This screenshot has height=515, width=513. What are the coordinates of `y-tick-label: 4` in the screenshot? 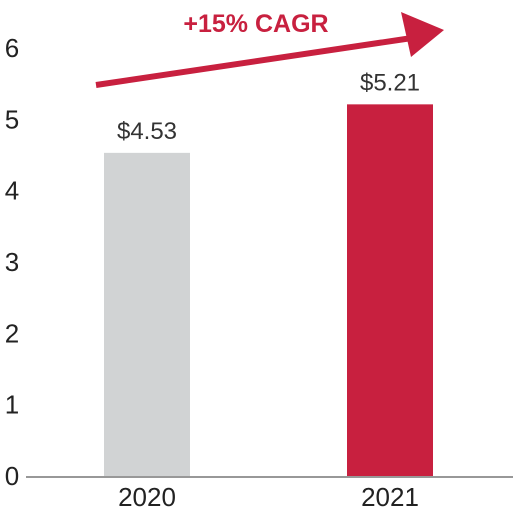 It's located at (12, 191).